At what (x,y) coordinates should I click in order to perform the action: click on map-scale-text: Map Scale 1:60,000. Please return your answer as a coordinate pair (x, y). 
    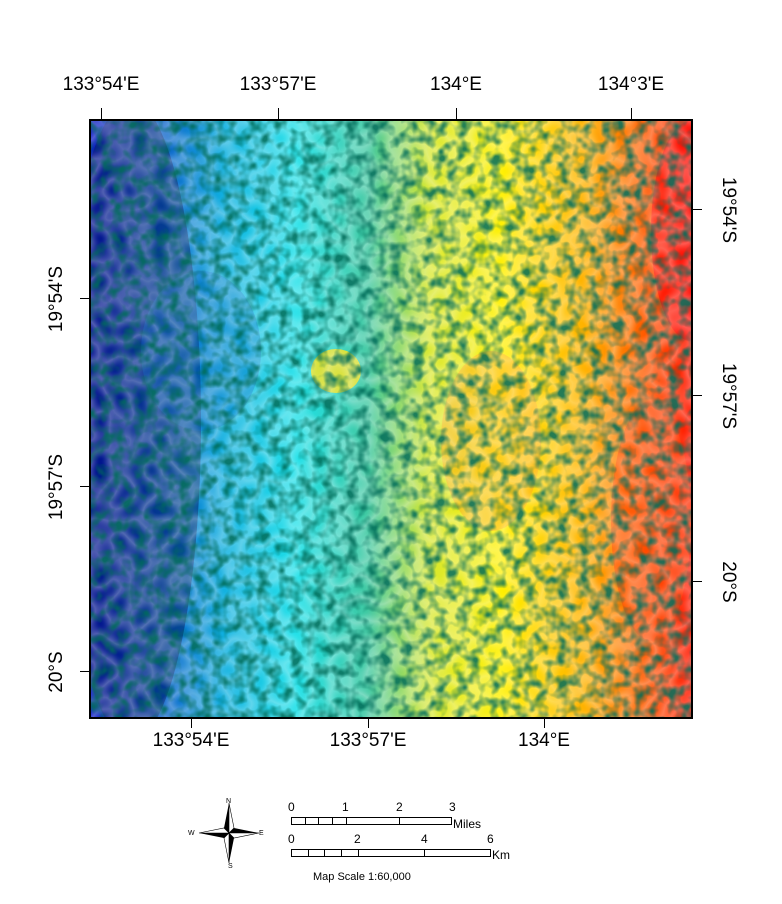
    Looking at the image, I should click on (362, 877).